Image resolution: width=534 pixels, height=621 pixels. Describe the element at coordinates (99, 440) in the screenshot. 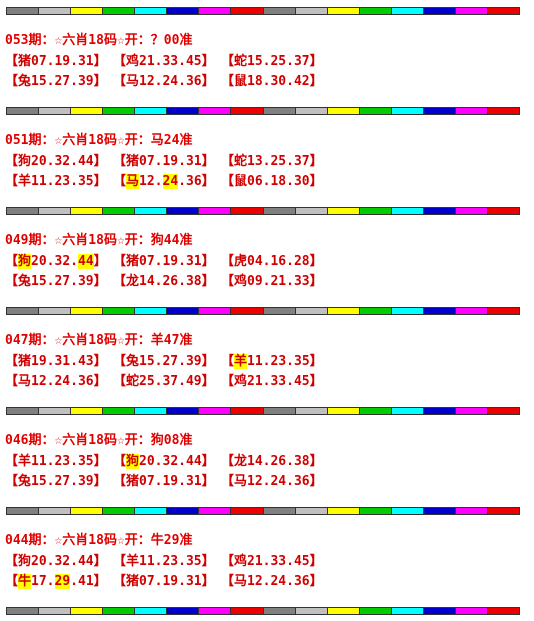

I see `issue-title: 046期：☆六肖18码☆开：狗08准` at that location.